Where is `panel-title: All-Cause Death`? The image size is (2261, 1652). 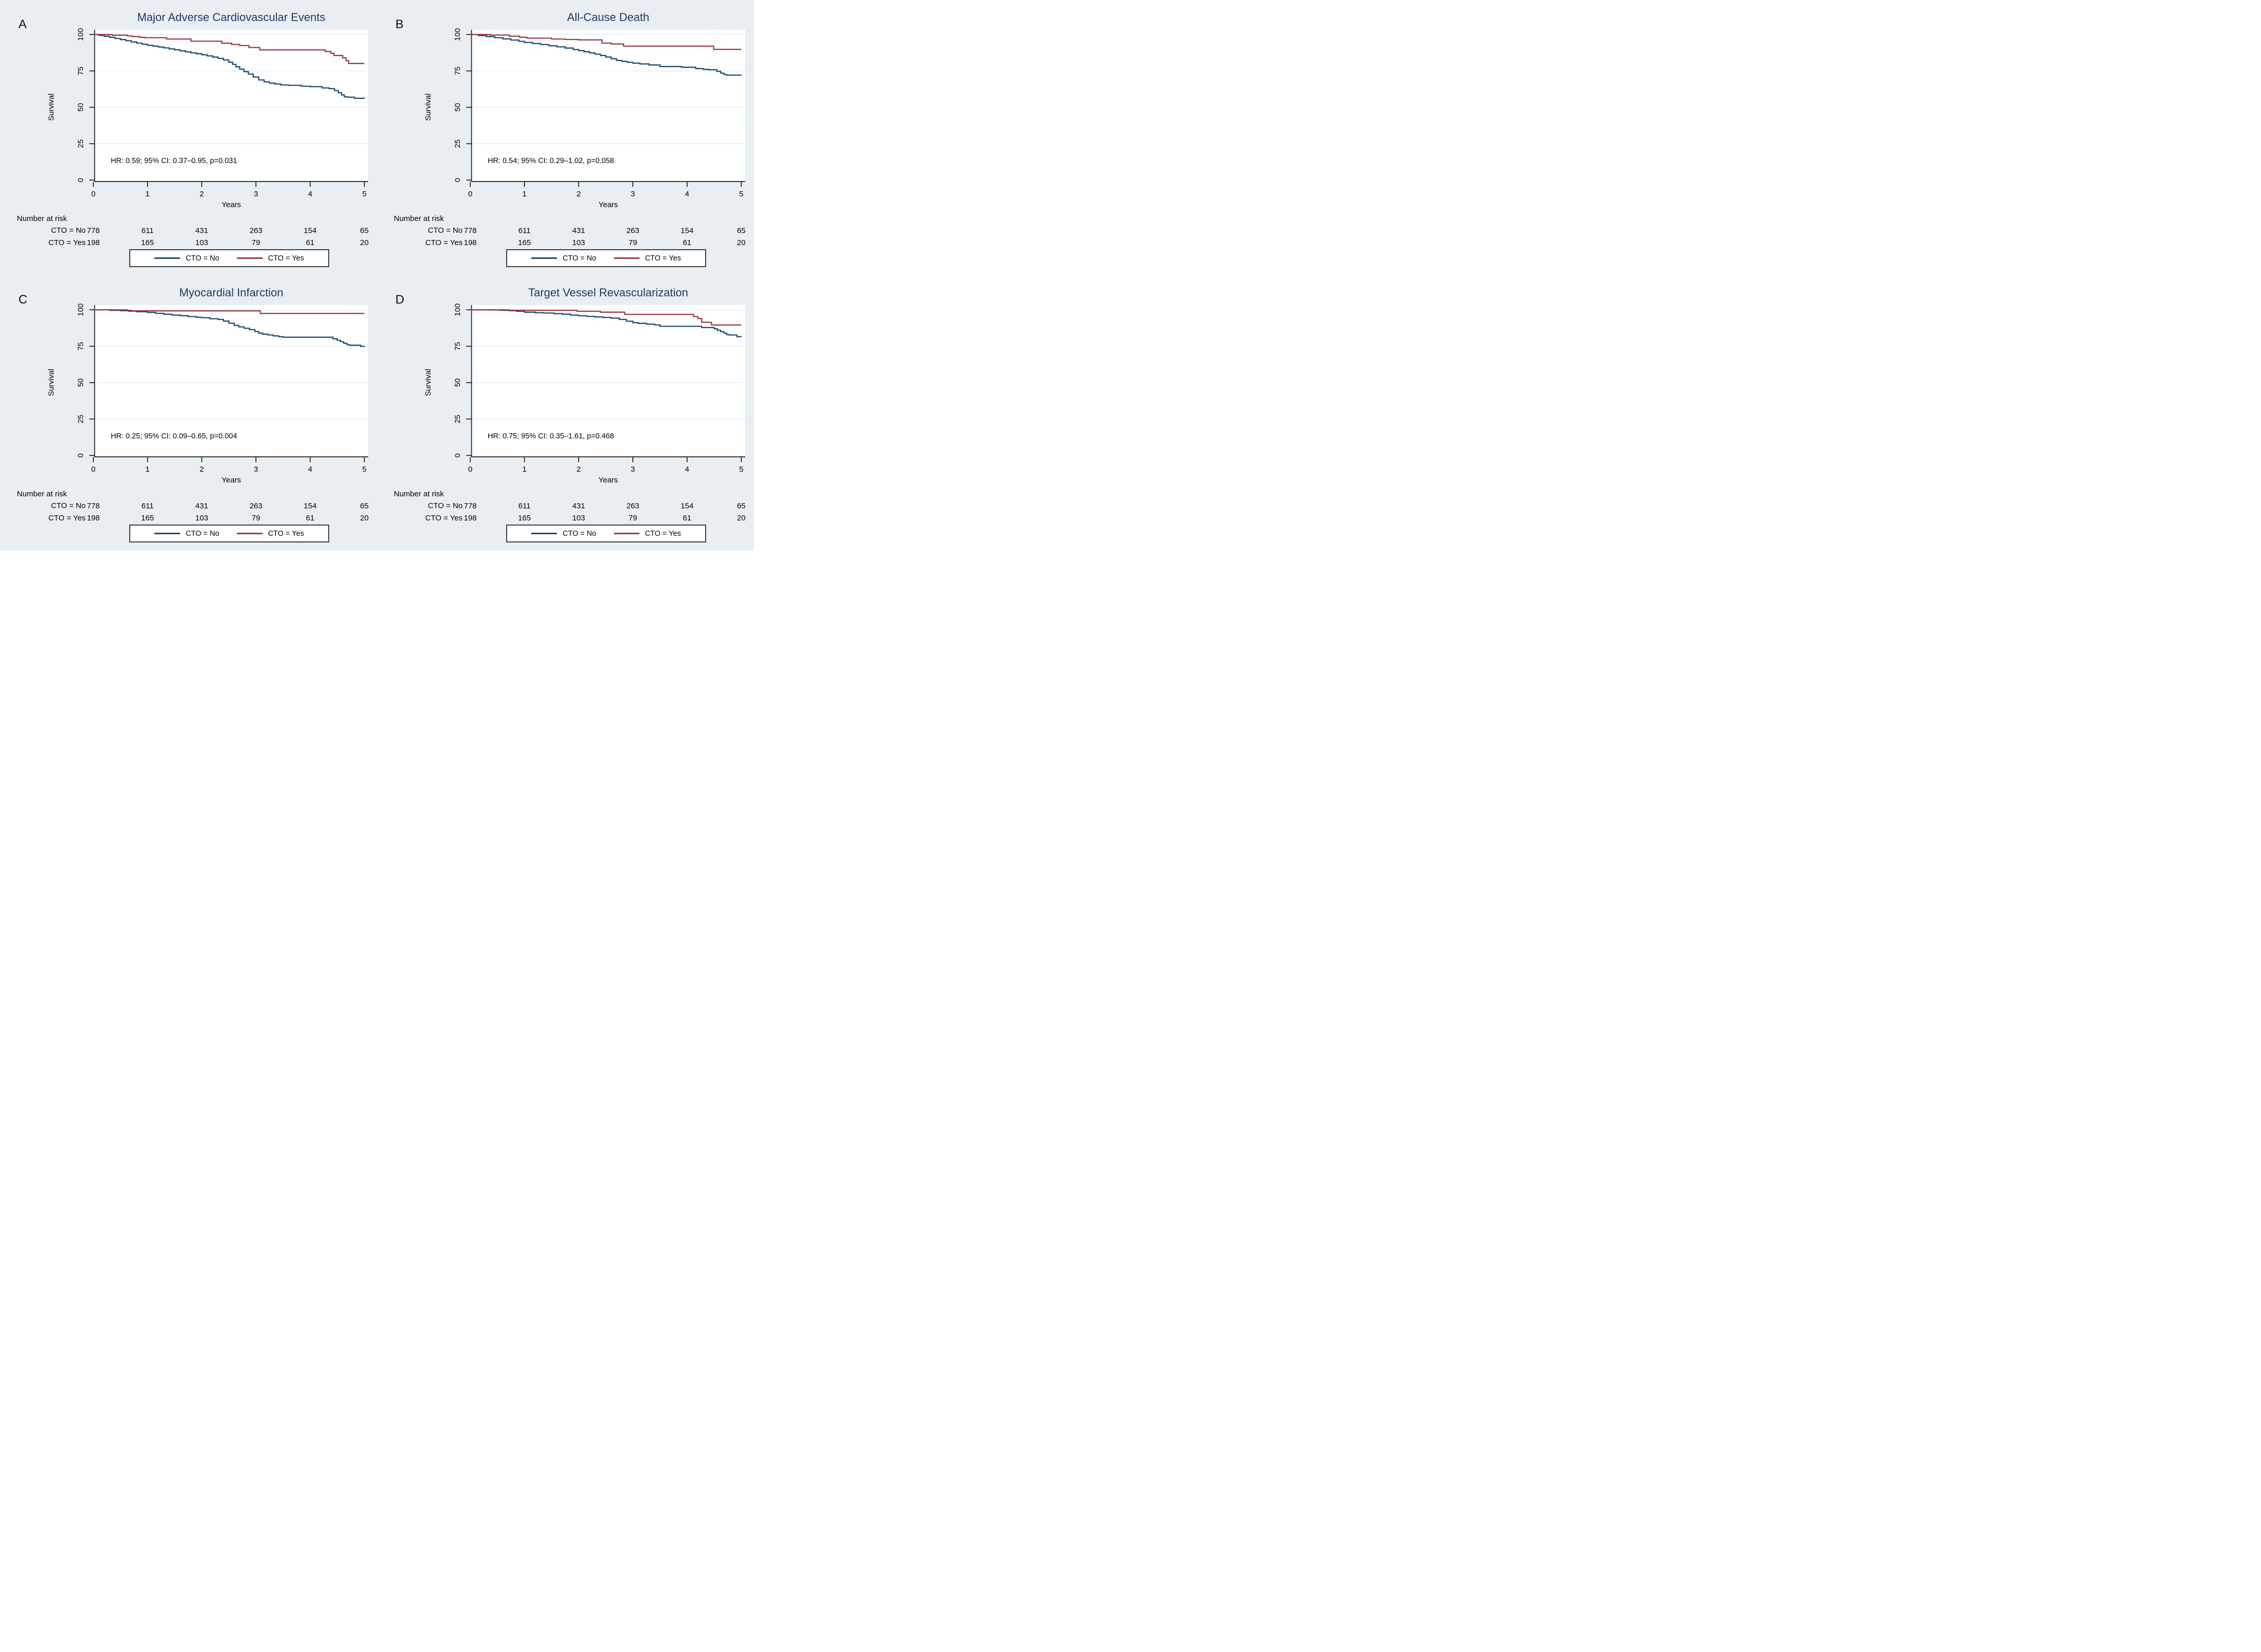 panel-title: All-Cause Death is located at coordinates (608, 17).